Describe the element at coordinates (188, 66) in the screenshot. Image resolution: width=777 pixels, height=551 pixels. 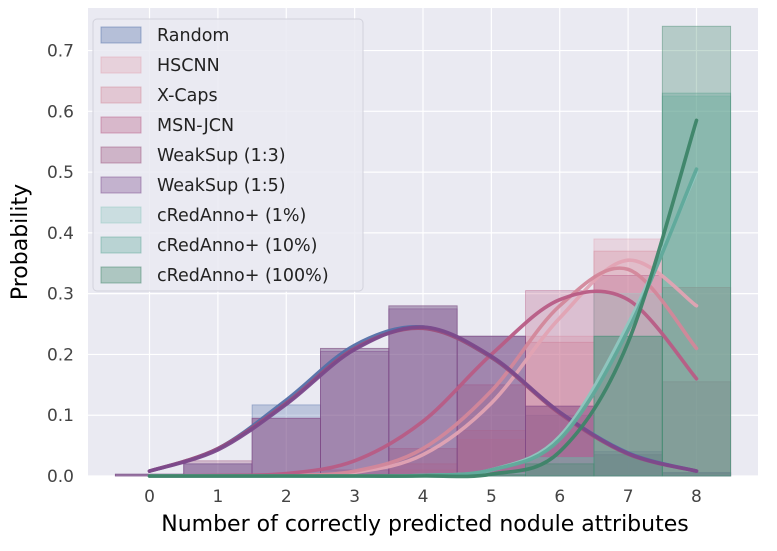
I see `legend-label: HSCNN` at that location.